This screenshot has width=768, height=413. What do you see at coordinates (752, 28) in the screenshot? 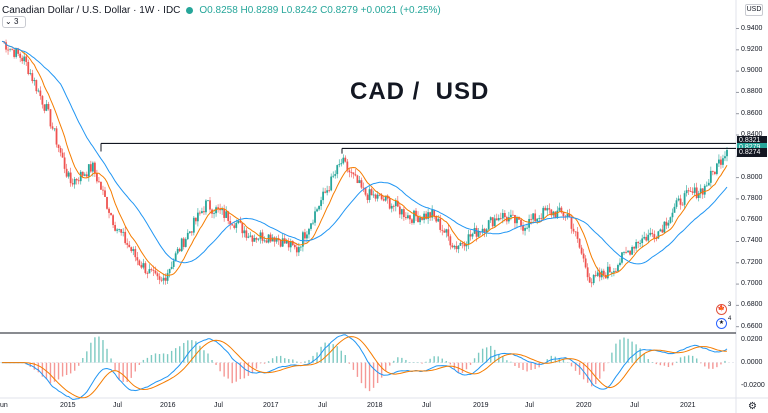
I see `price-tick-label: 0.9400` at bounding box center [752, 28].